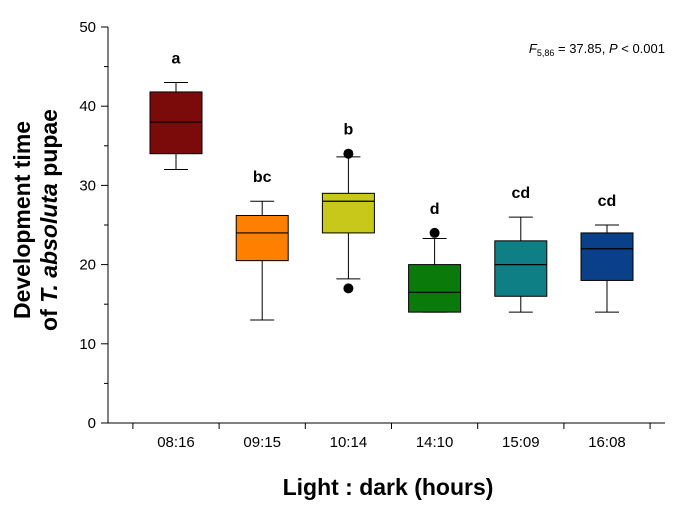 The image size is (679, 510). I want to click on y-axis-title-prefix: of, so click(49, 317).